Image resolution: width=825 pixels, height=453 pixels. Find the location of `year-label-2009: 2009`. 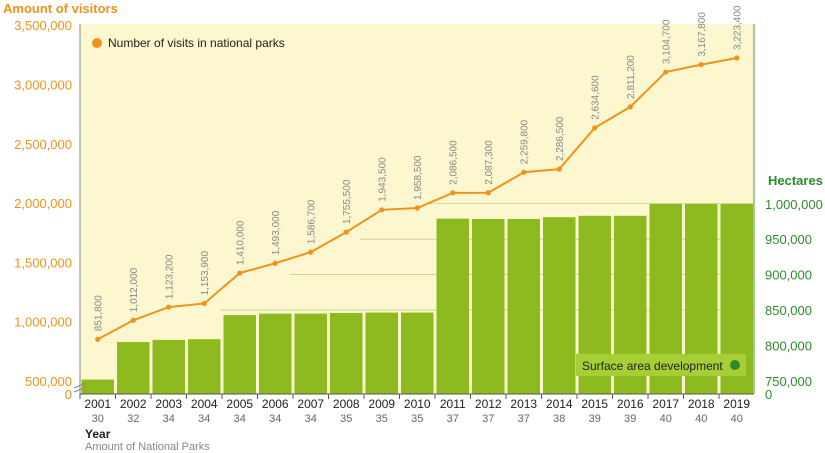

year-label-2009: 2009 is located at coordinates (381, 404).